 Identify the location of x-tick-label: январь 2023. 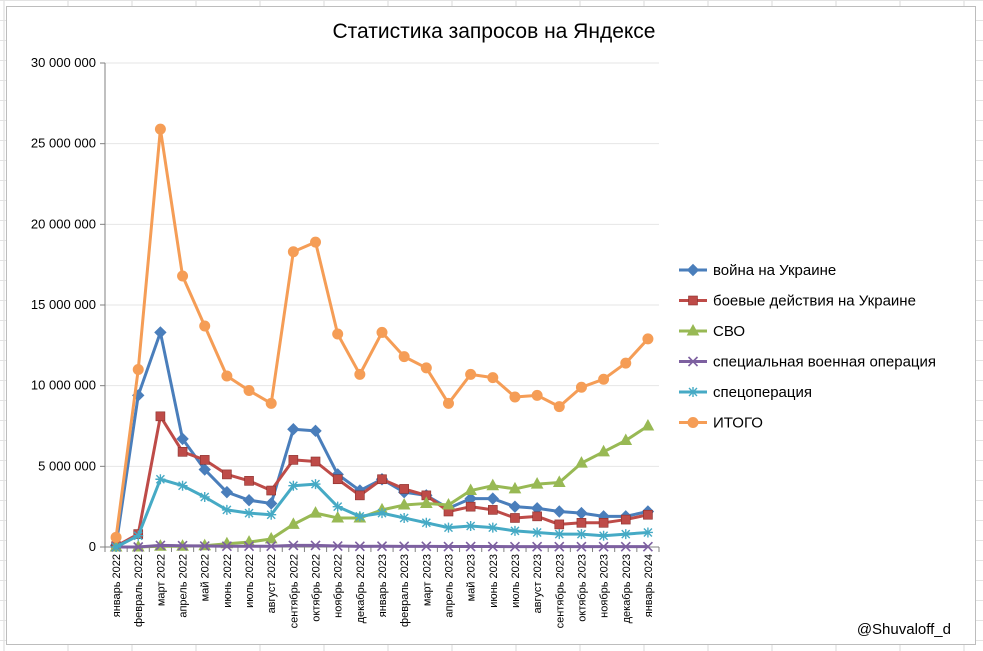
(383, 585).